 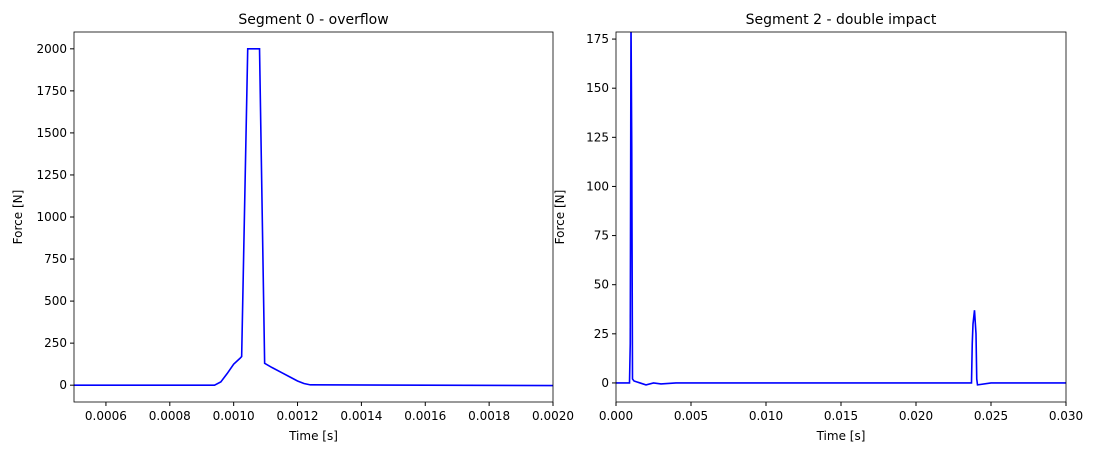 What do you see at coordinates (51, 217) in the screenshot?
I see `y-tick-label: 1000` at bounding box center [51, 217].